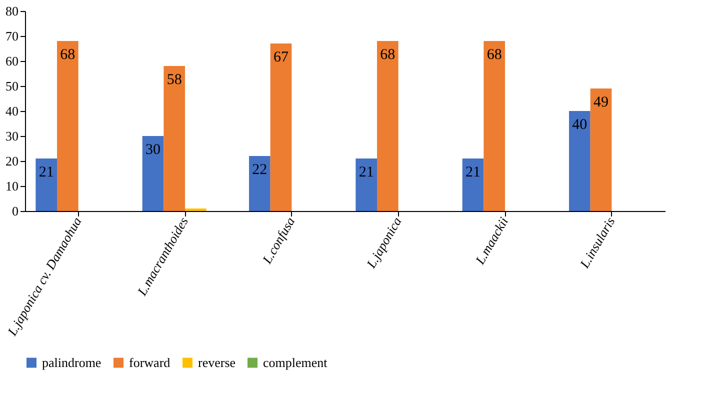 This screenshot has height=397, width=703. What do you see at coordinates (12, 186) in the screenshot?
I see `y-tick-label: 10` at bounding box center [12, 186].